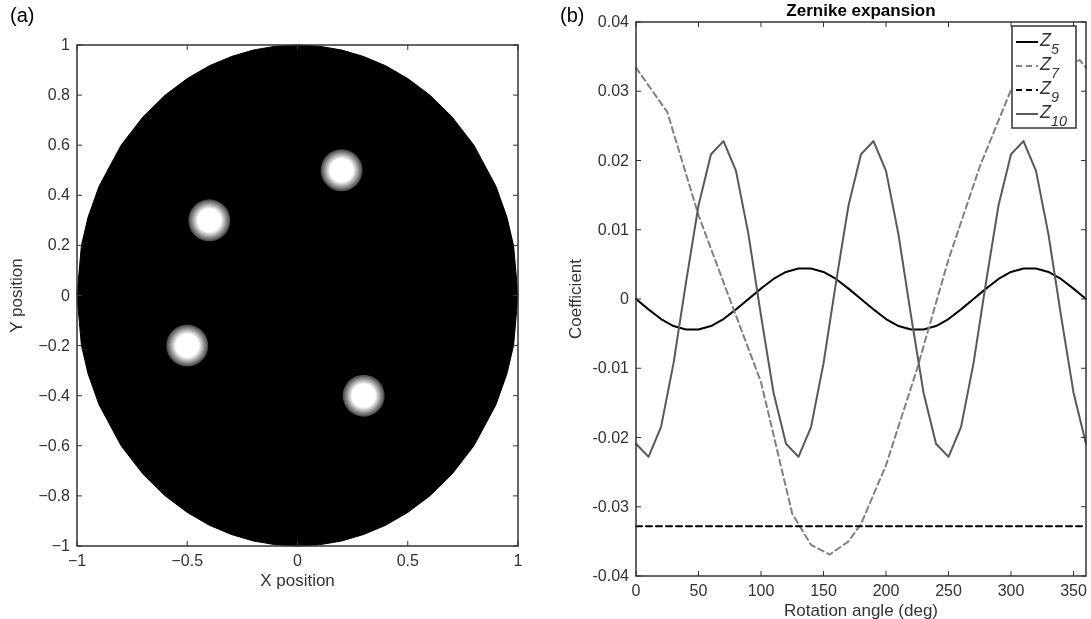  I want to click on x-tick-label: −0.5, so click(187, 560).